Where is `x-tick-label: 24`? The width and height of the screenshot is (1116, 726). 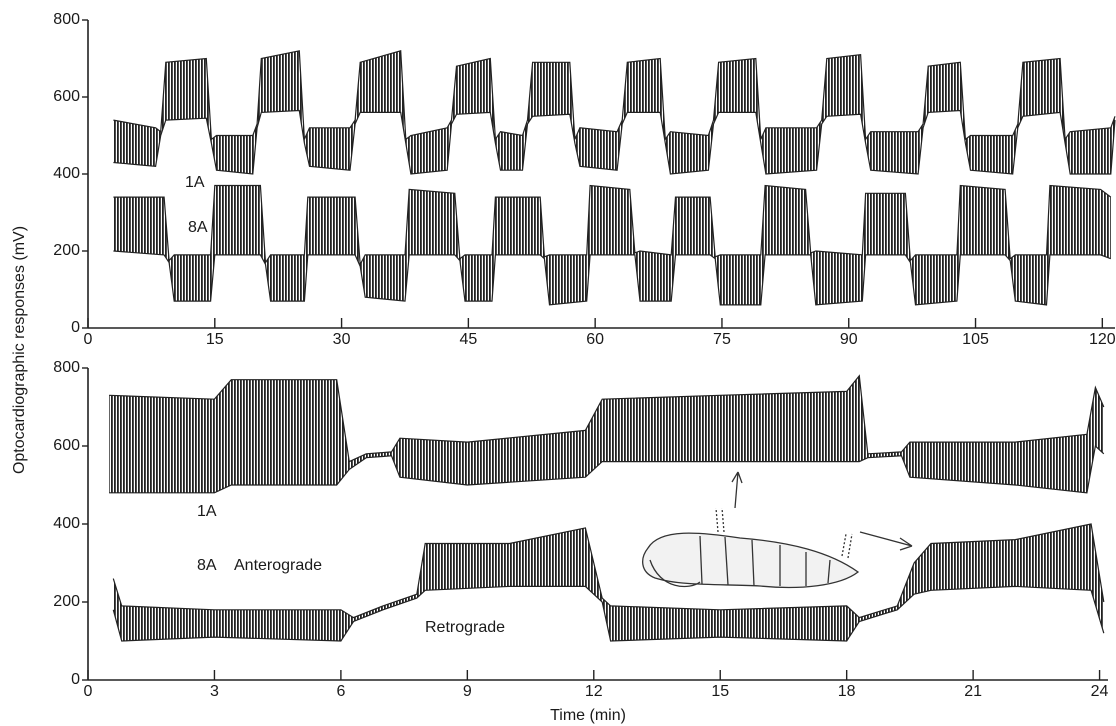 x-tick-label: 24 is located at coordinates (1100, 691).